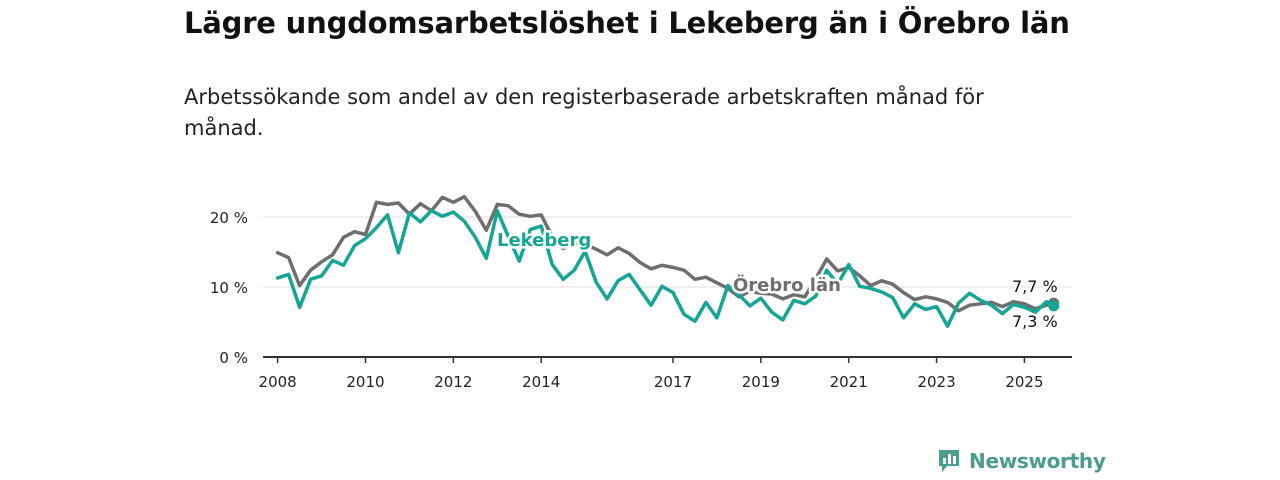 The height and width of the screenshot is (480, 1280). Describe the element at coordinates (1035, 286) in the screenshot. I see `end-value-label-orebro-lan: 7,7 %` at that location.